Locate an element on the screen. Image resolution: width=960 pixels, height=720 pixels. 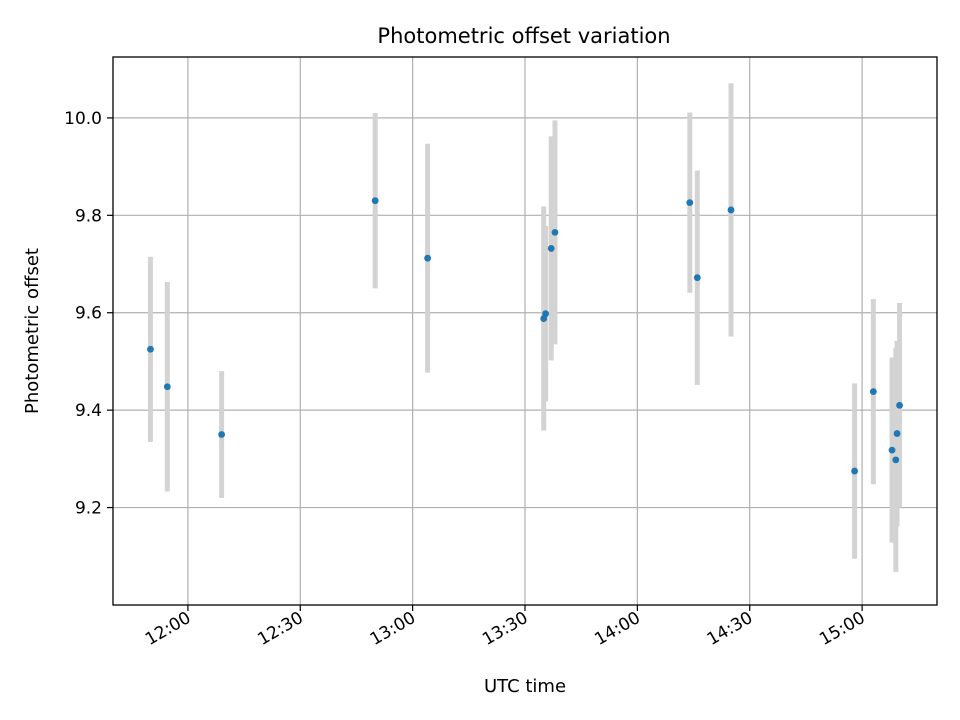
chart-title: Photometric offset variation is located at coordinates (523, 36).